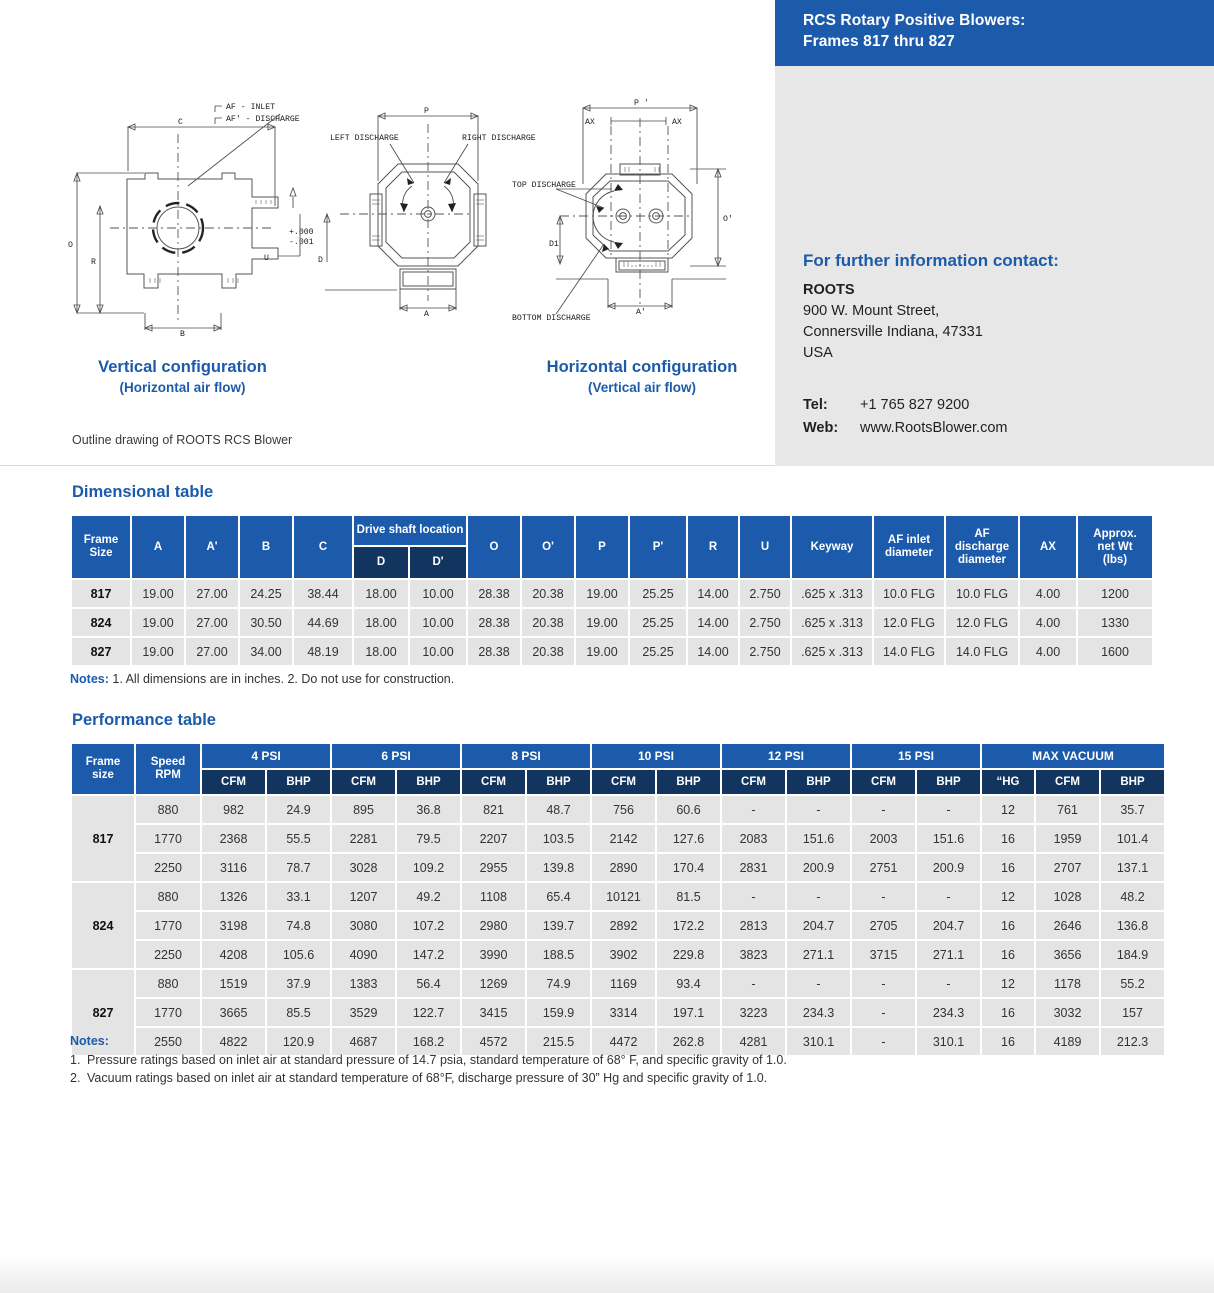 This screenshot has height=1293, width=1214. Describe the element at coordinates (526, 756) in the screenshot. I see `perf-col-group-8-psi: 8 PSI` at that location.